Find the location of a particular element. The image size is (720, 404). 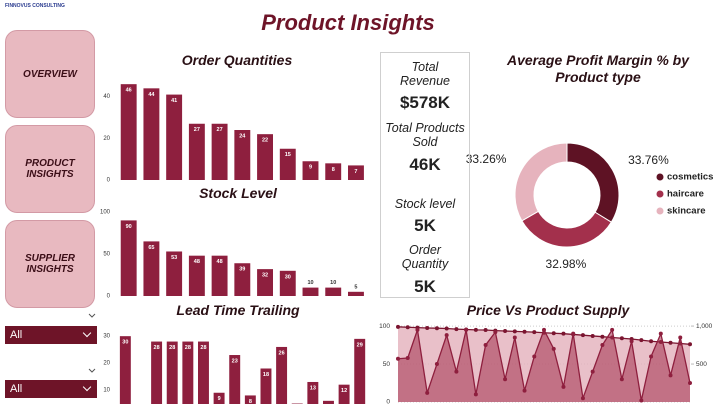

y2-tick-label: 1,000 is located at coordinates (704, 326).